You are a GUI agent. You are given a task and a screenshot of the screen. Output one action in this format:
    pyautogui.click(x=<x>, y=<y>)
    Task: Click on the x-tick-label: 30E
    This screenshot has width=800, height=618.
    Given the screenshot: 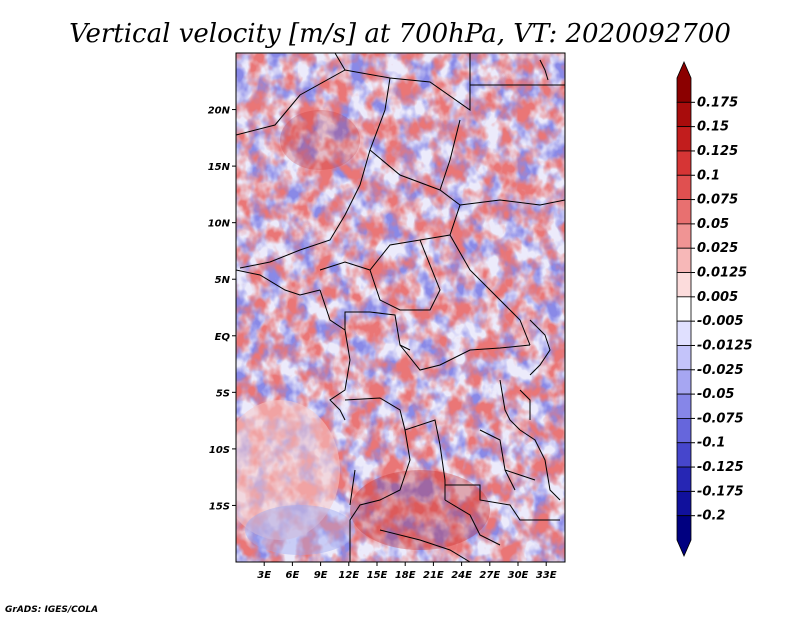 What is the action you would take?
    pyautogui.click(x=518, y=575)
    